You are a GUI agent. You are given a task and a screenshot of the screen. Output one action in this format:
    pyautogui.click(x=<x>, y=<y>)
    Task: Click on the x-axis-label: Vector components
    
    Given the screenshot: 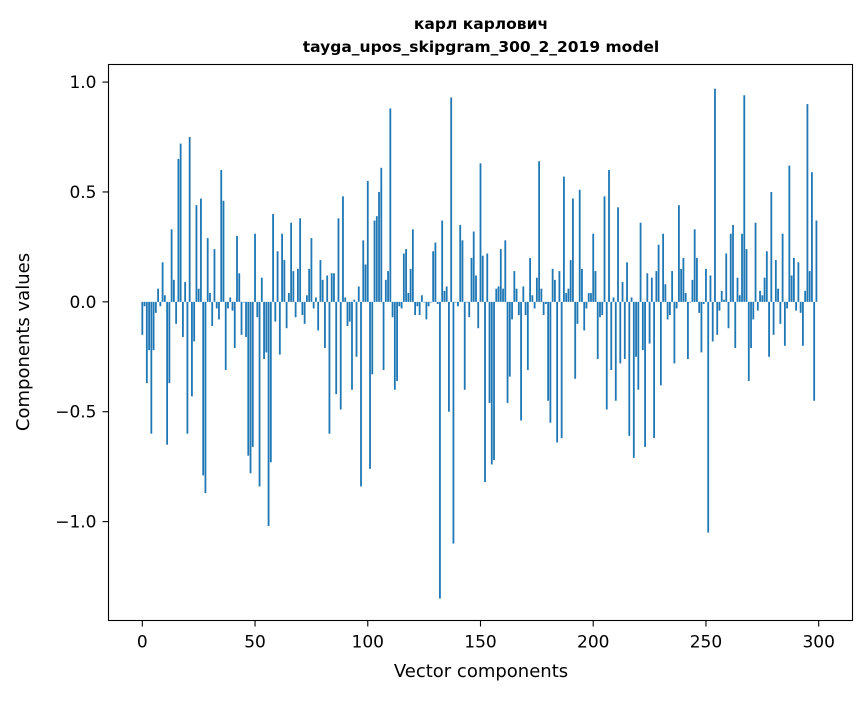 What is the action you would take?
    pyautogui.click(x=481, y=671)
    